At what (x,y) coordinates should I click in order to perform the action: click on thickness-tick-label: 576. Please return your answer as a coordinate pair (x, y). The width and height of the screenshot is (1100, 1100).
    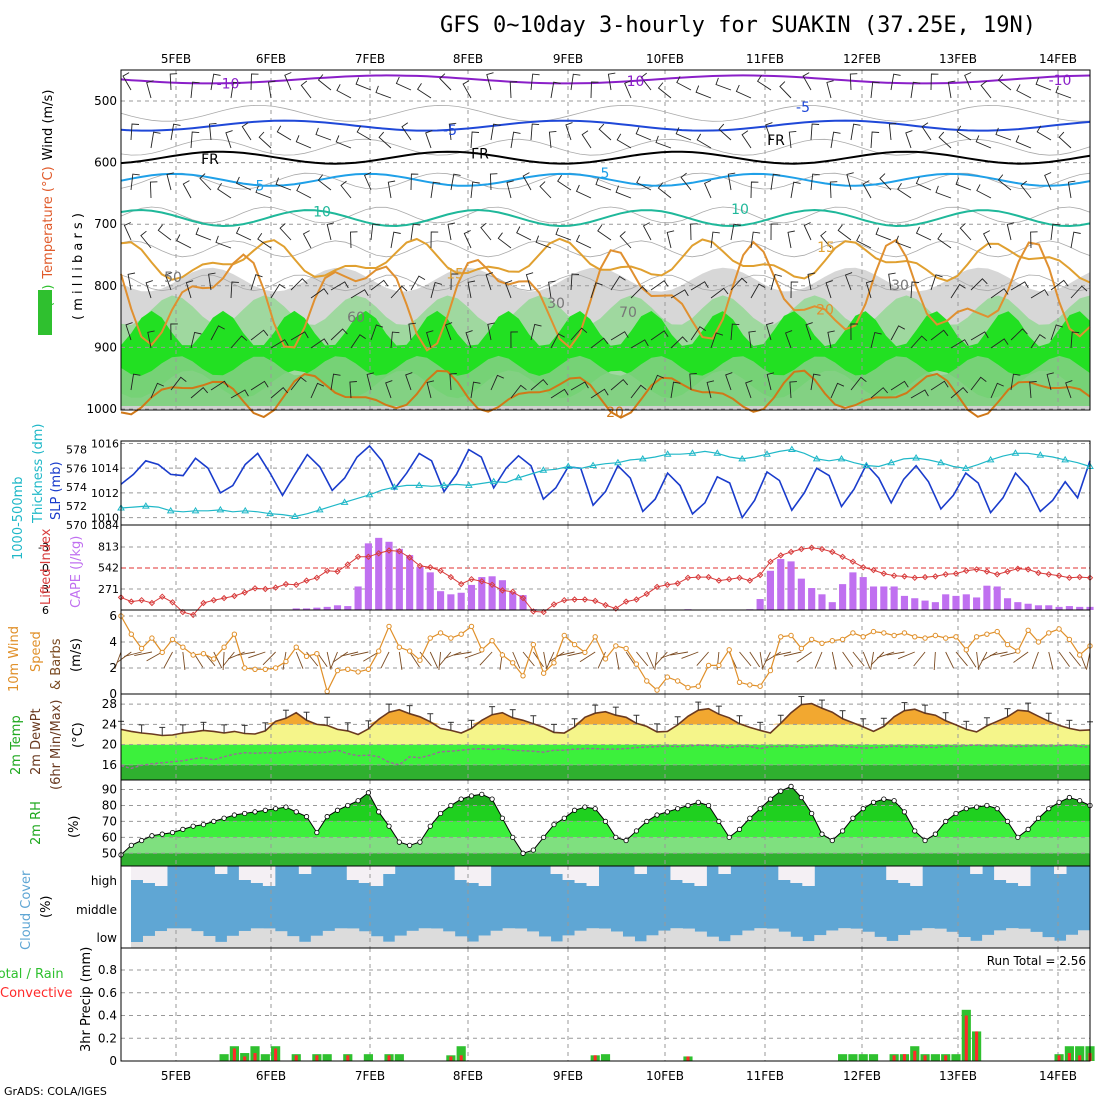
    Looking at the image, I should click on (76, 468).